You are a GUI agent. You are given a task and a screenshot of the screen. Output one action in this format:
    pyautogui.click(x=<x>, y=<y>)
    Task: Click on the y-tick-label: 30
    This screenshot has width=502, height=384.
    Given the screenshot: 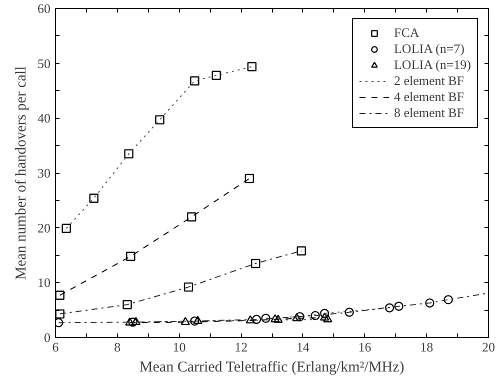 What is the action you would take?
    pyautogui.click(x=44, y=173)
    